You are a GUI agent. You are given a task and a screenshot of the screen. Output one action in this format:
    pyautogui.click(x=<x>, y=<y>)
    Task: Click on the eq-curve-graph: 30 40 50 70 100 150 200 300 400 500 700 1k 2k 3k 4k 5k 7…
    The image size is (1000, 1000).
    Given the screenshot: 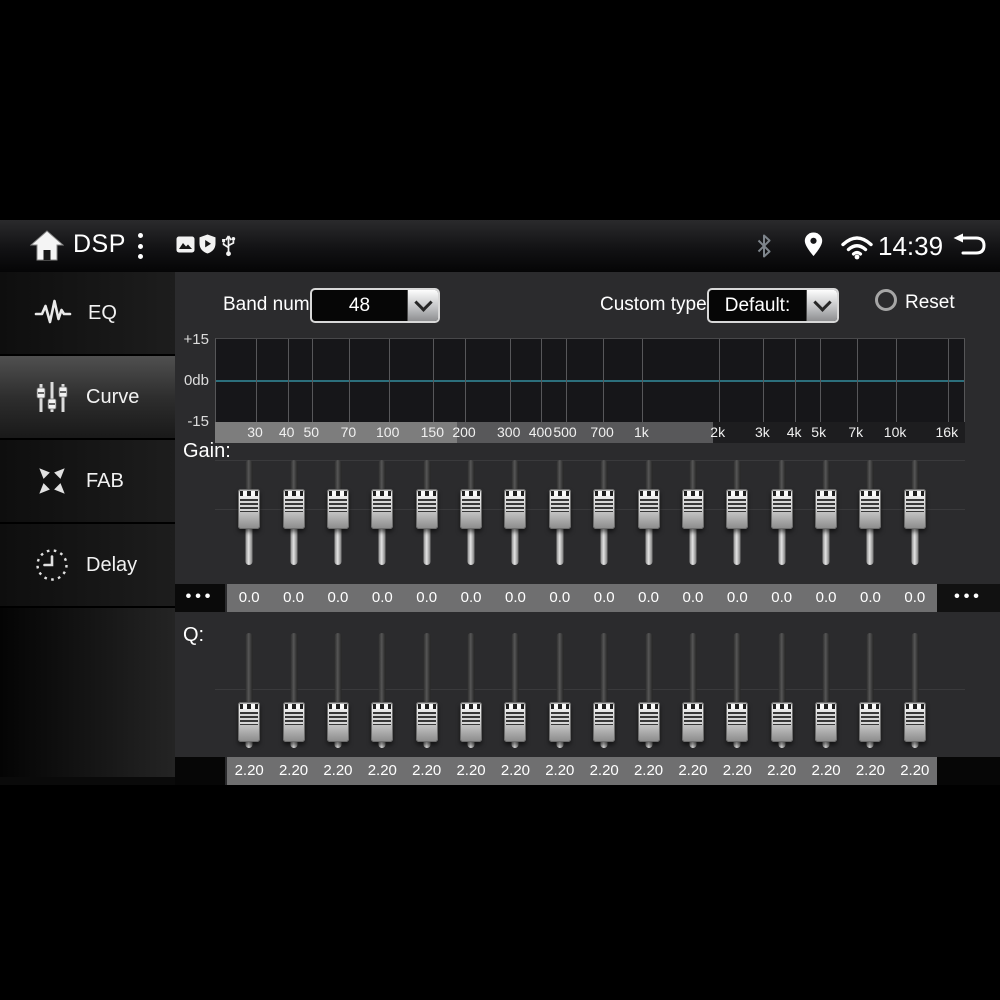 What is the action you would take?
    pyautogui.click(x=590, y=390)
    